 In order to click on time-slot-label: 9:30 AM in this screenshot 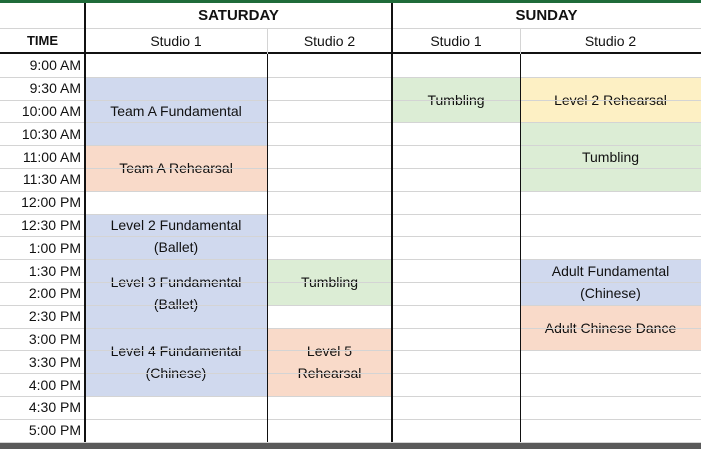, I will do `click(55, 88)`.